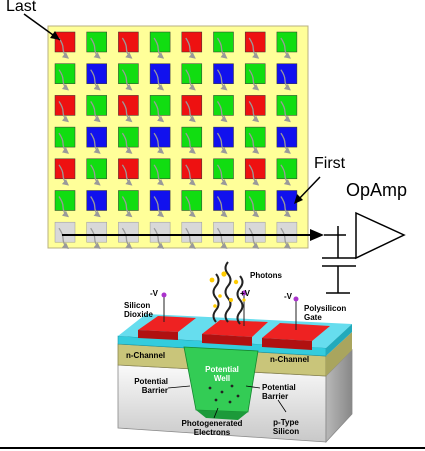 Image resolution: width=425 pixels, height=451 pixels. I want to click on first-pointer-arrowhead, so click(298, 199).